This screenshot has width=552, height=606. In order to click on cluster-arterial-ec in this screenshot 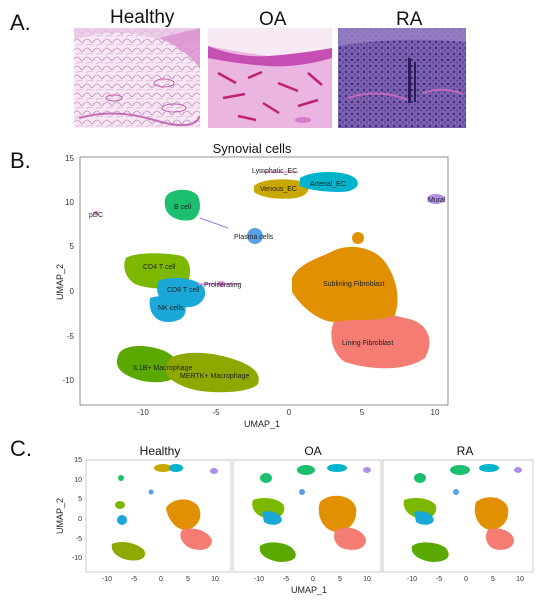, I will do `click(329, 182)`.